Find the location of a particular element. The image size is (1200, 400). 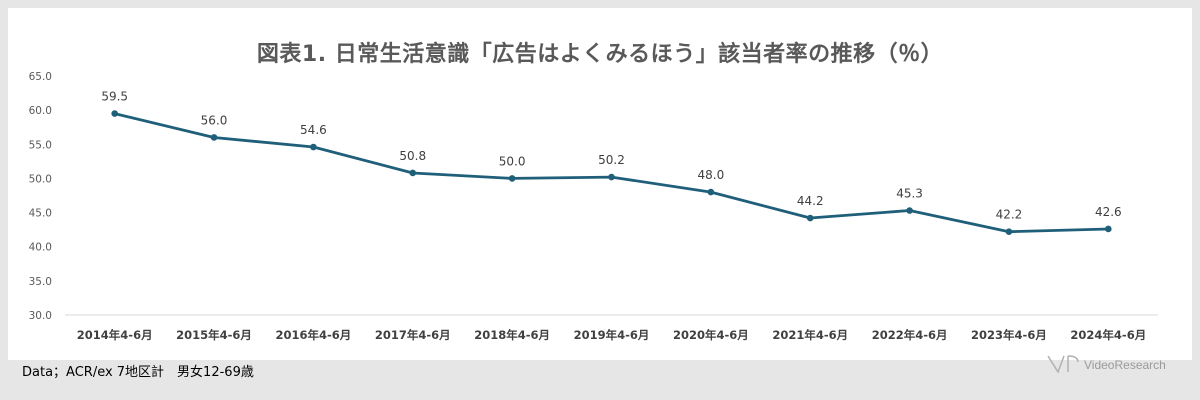

x-tick-label: 2024年4-6月 is located at coordinates (1108, 335).